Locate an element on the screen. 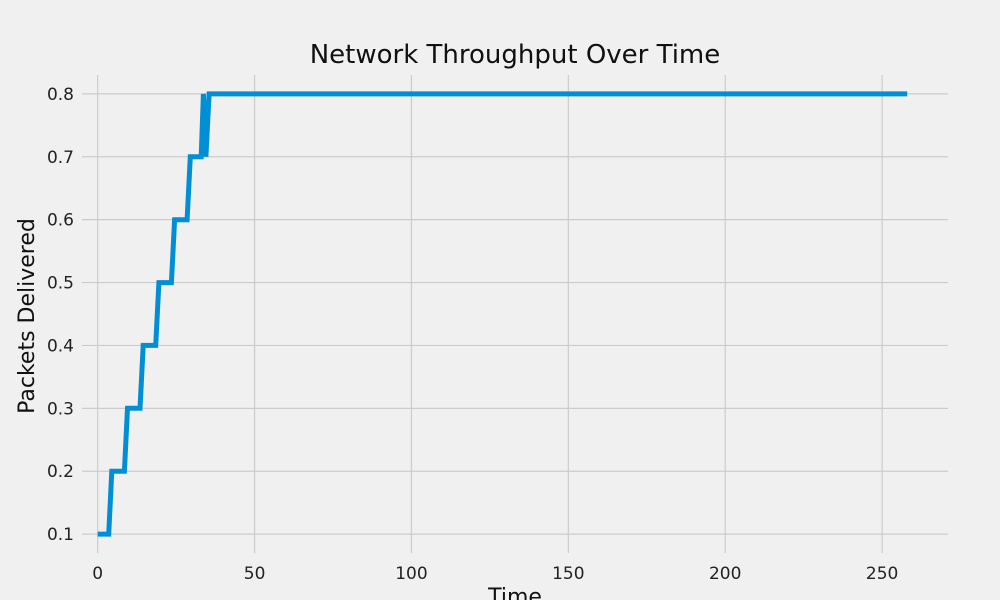  x-tick-label: 100 is located at coordinates (411, 574).